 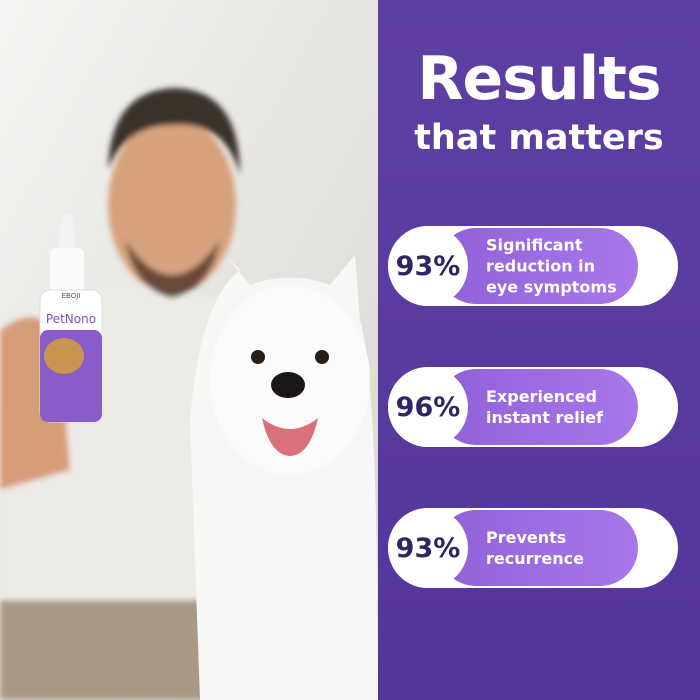 I want to click on stat-band: Significant reduction in eye symptoms, so click(x=538, y=266).